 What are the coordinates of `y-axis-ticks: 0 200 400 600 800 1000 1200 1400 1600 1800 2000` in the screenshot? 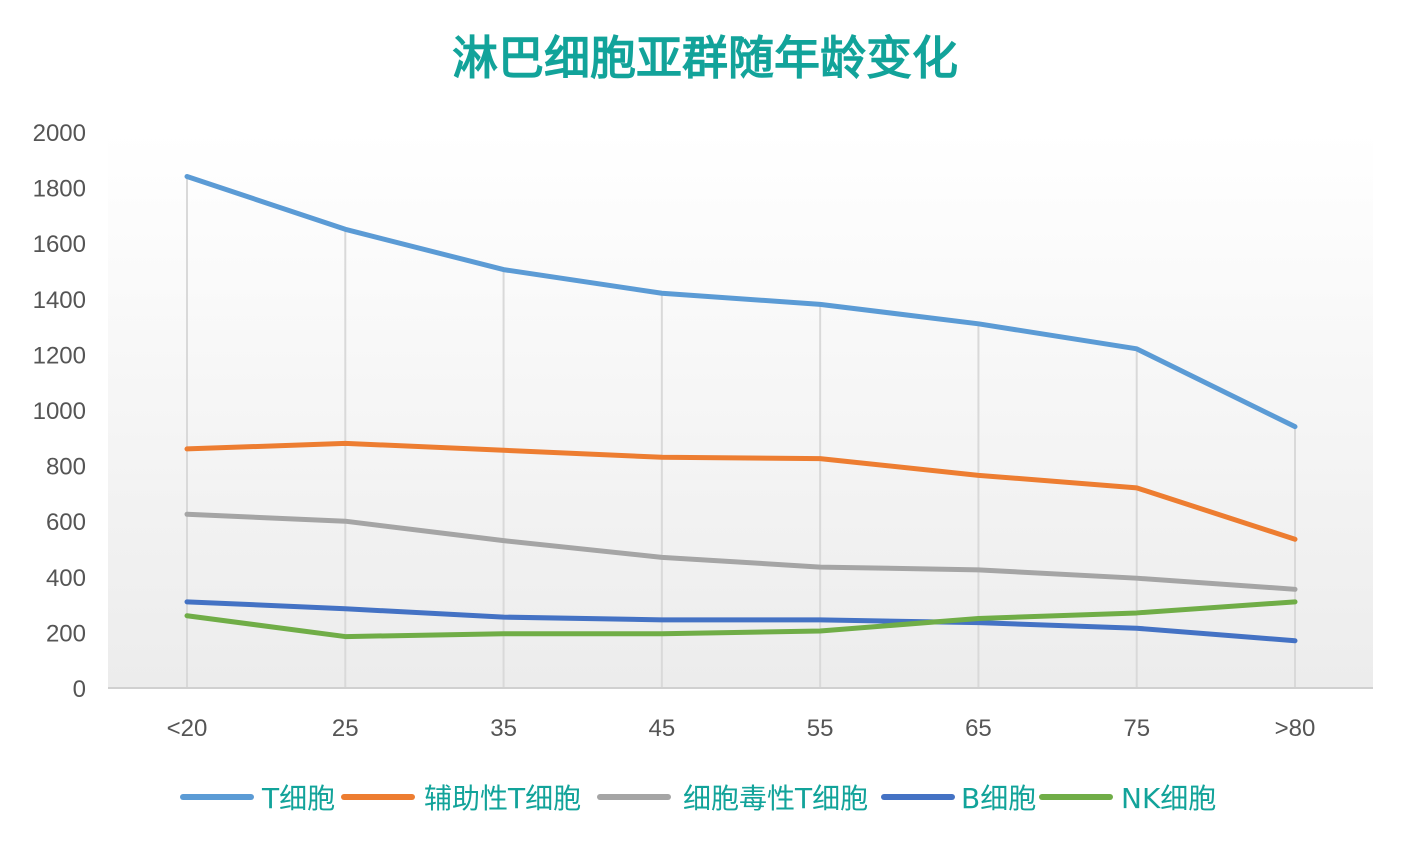 It's located at (59, 411).